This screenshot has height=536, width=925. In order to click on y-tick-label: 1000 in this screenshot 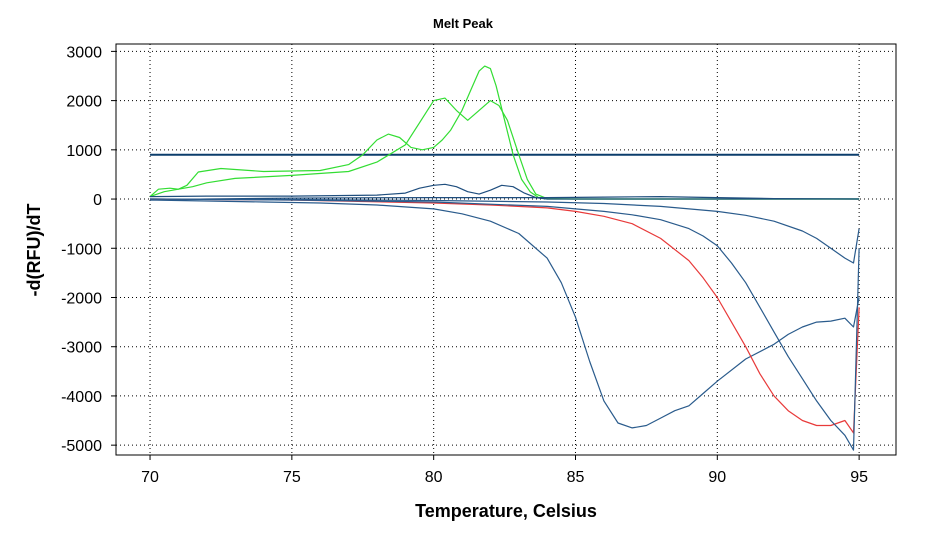, I will do `click(84, 151)`.